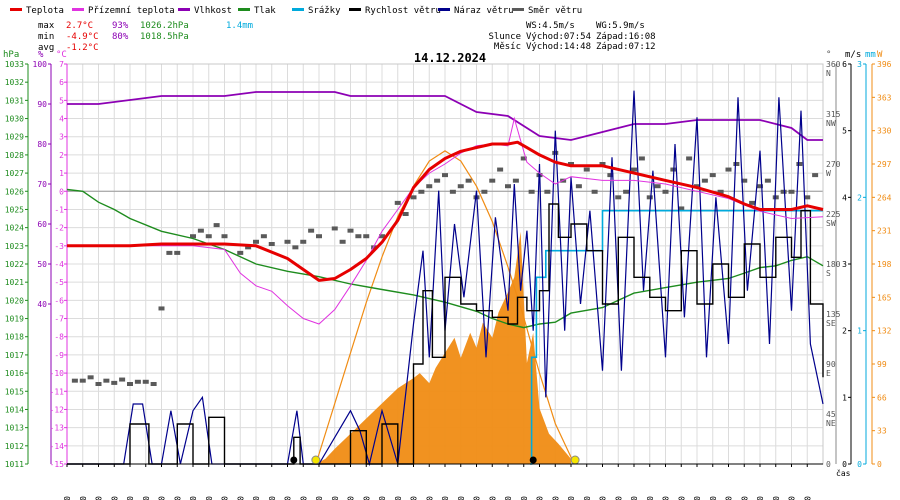 The image size is (900, 500). What do you see at coordinates (42, 144) in the screenshot?
I see `humidity-tick-label: 80` at bounding box center [42, 144].